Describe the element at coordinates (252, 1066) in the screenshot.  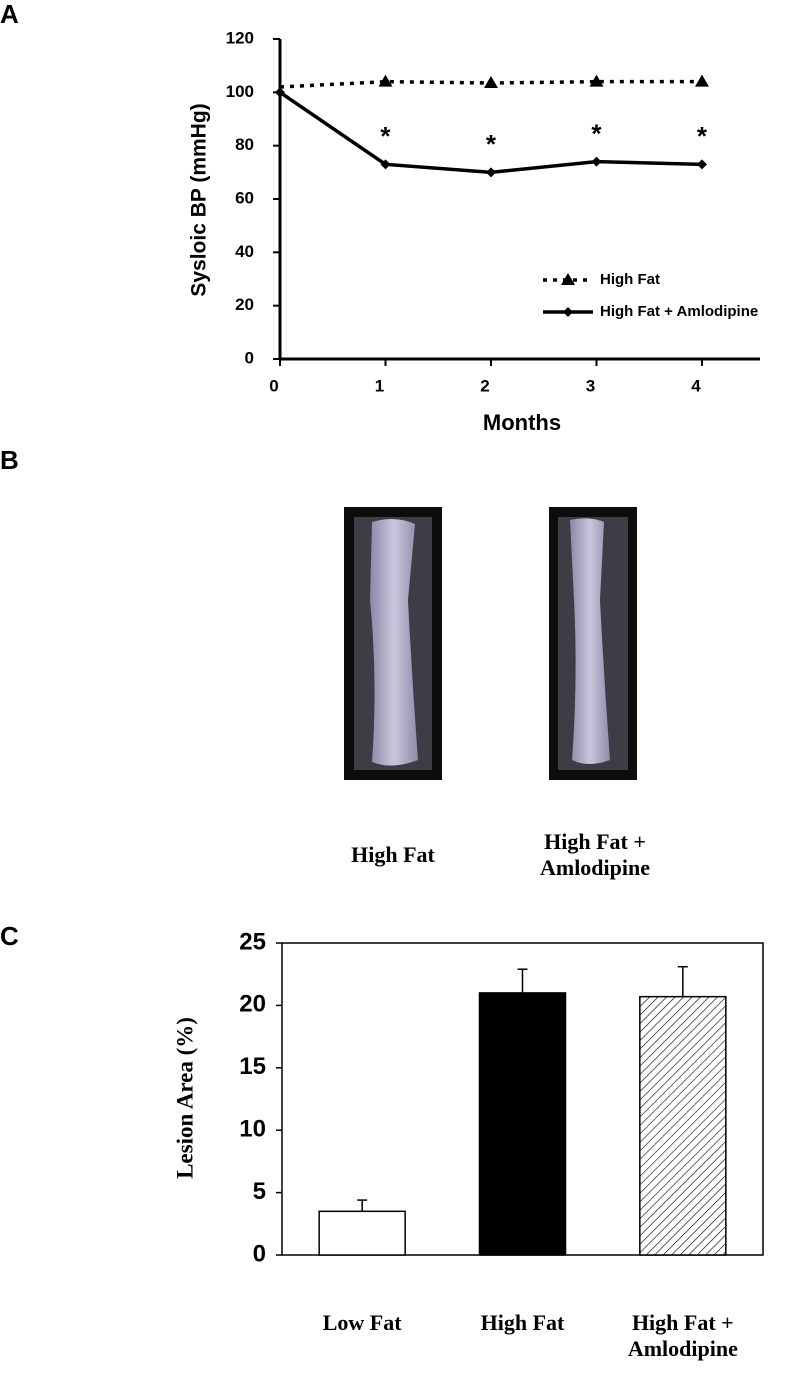
I see `y-tick-label: 15` at that location.